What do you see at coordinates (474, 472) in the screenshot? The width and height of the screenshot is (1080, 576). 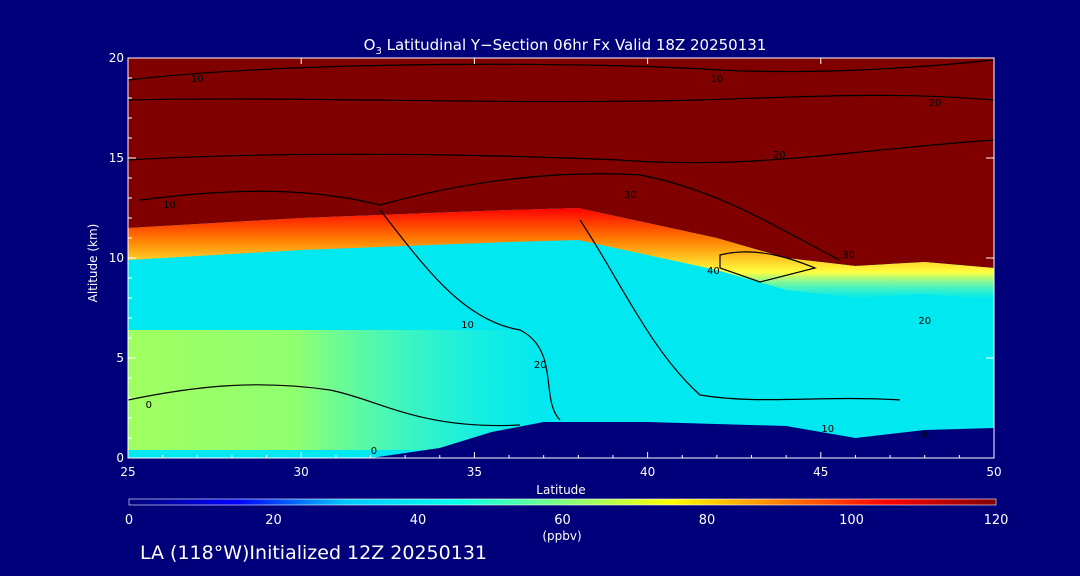 I see `x-tick-label: 35` at bounding box center [474, 472].